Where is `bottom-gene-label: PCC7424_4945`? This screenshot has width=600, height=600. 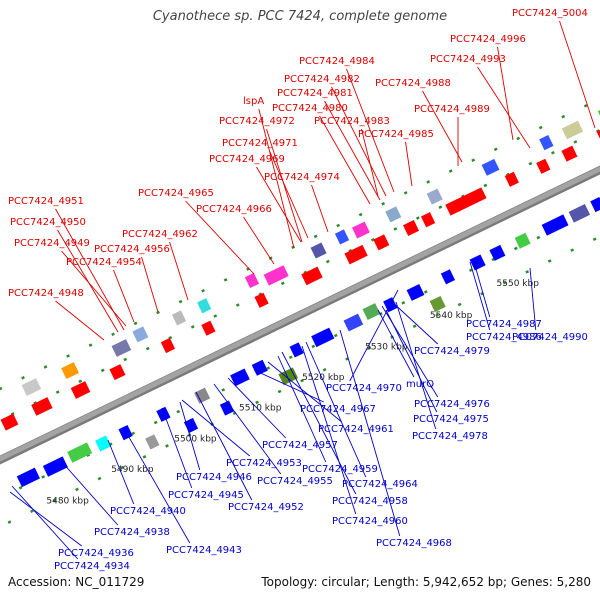
bottom-gene-label: PCC7424_4945 is located at coordinates (206, 495).